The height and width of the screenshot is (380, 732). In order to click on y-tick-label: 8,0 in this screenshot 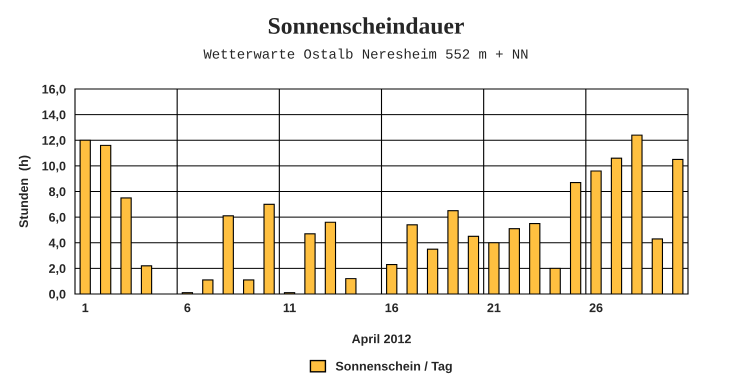, I will do `click(57, 192)`.